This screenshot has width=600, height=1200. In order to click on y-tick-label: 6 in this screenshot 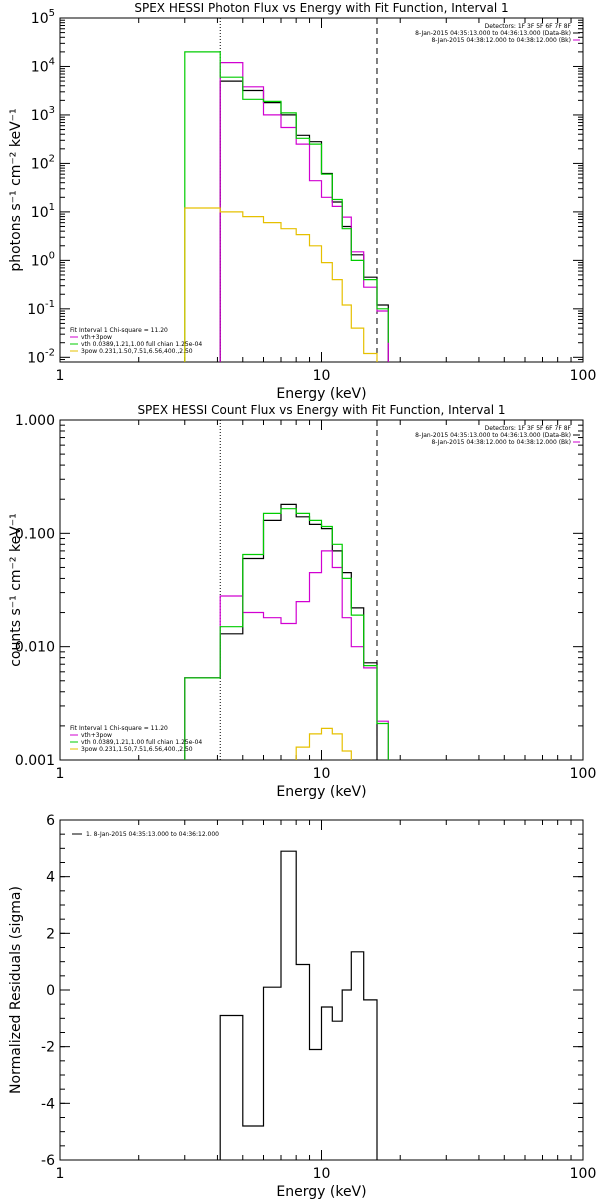, I will do `click(50, 821)`.